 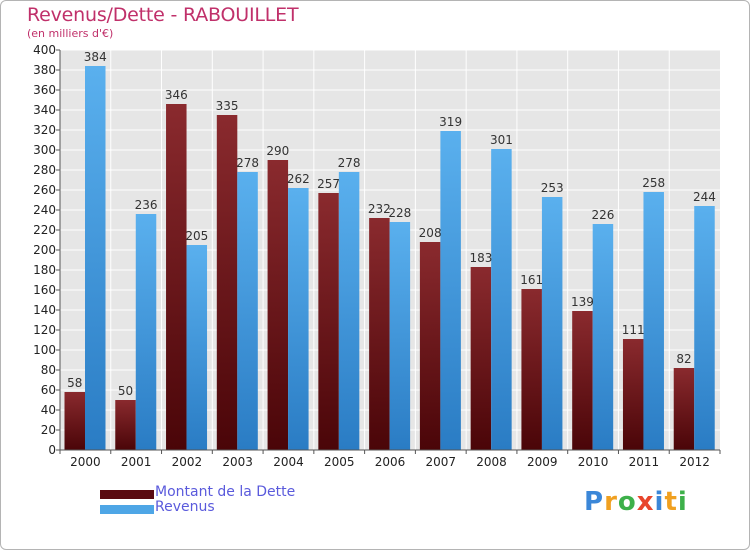 I want to click on x-tick-label: 2012, so click(x=694, y=462).